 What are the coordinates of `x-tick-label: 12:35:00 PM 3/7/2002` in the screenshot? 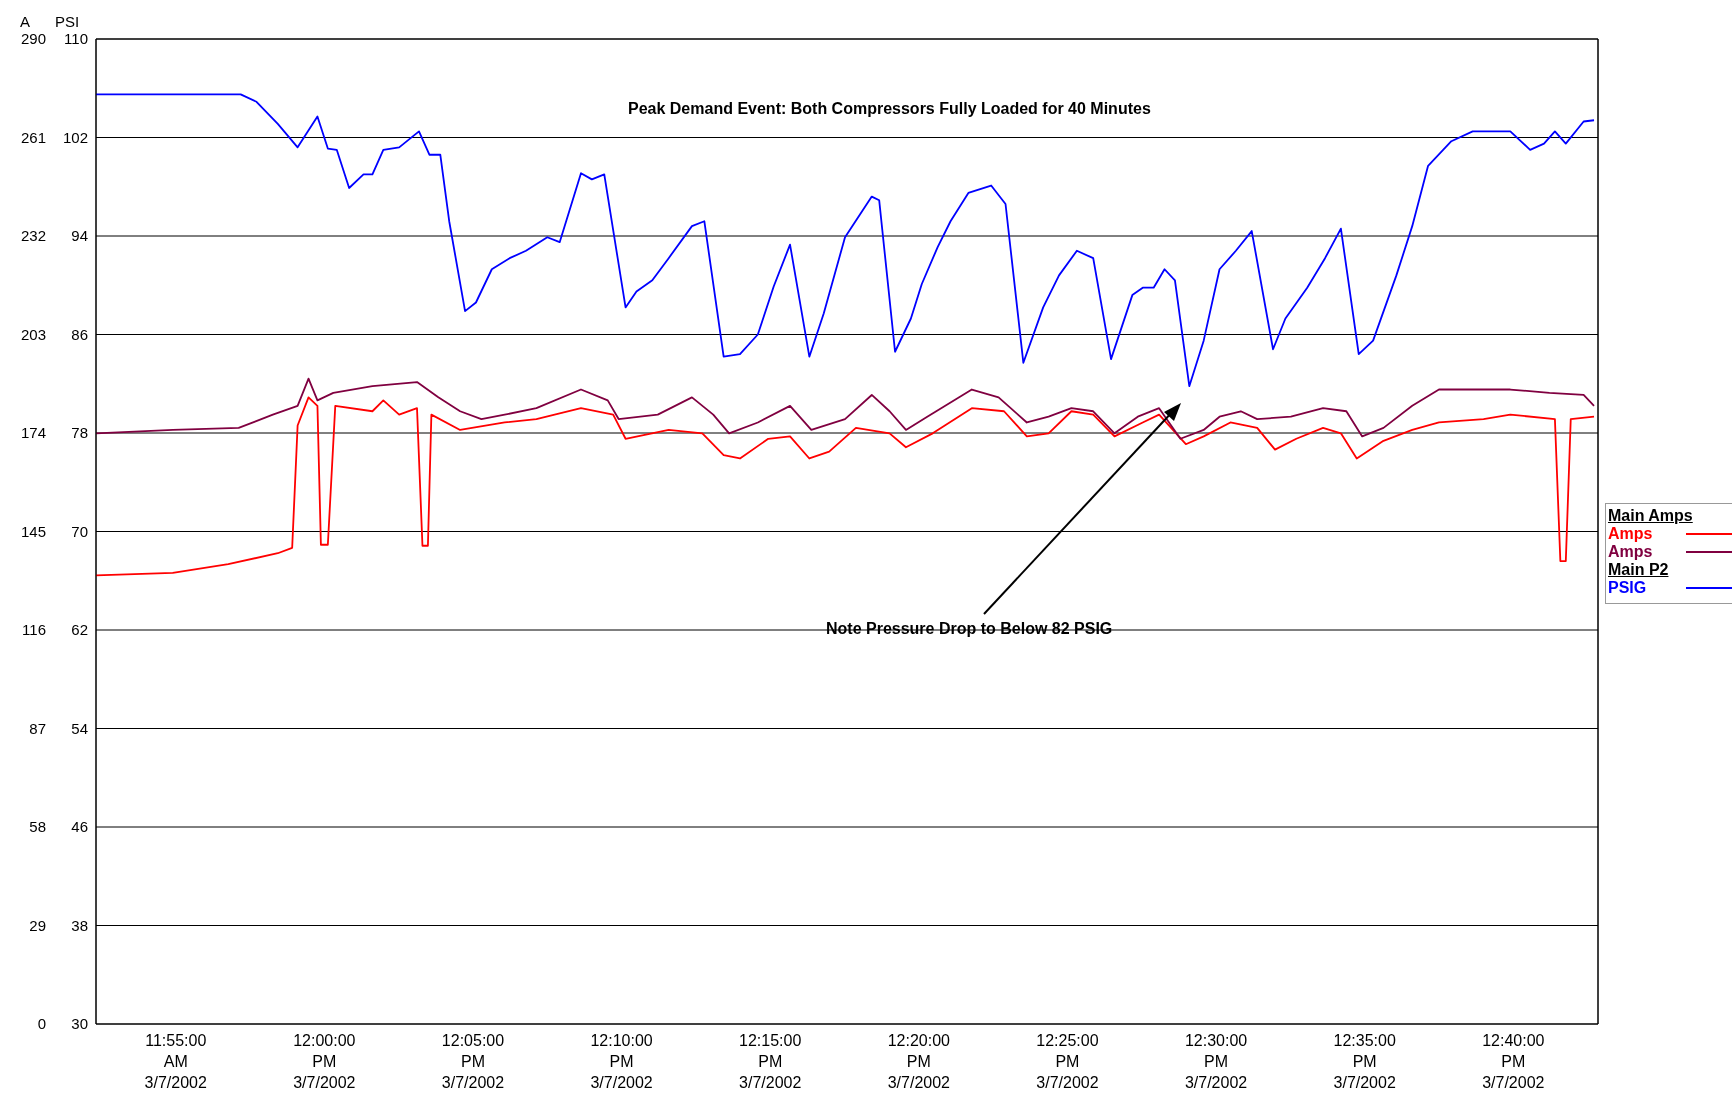 It's located at (1364, 1061).